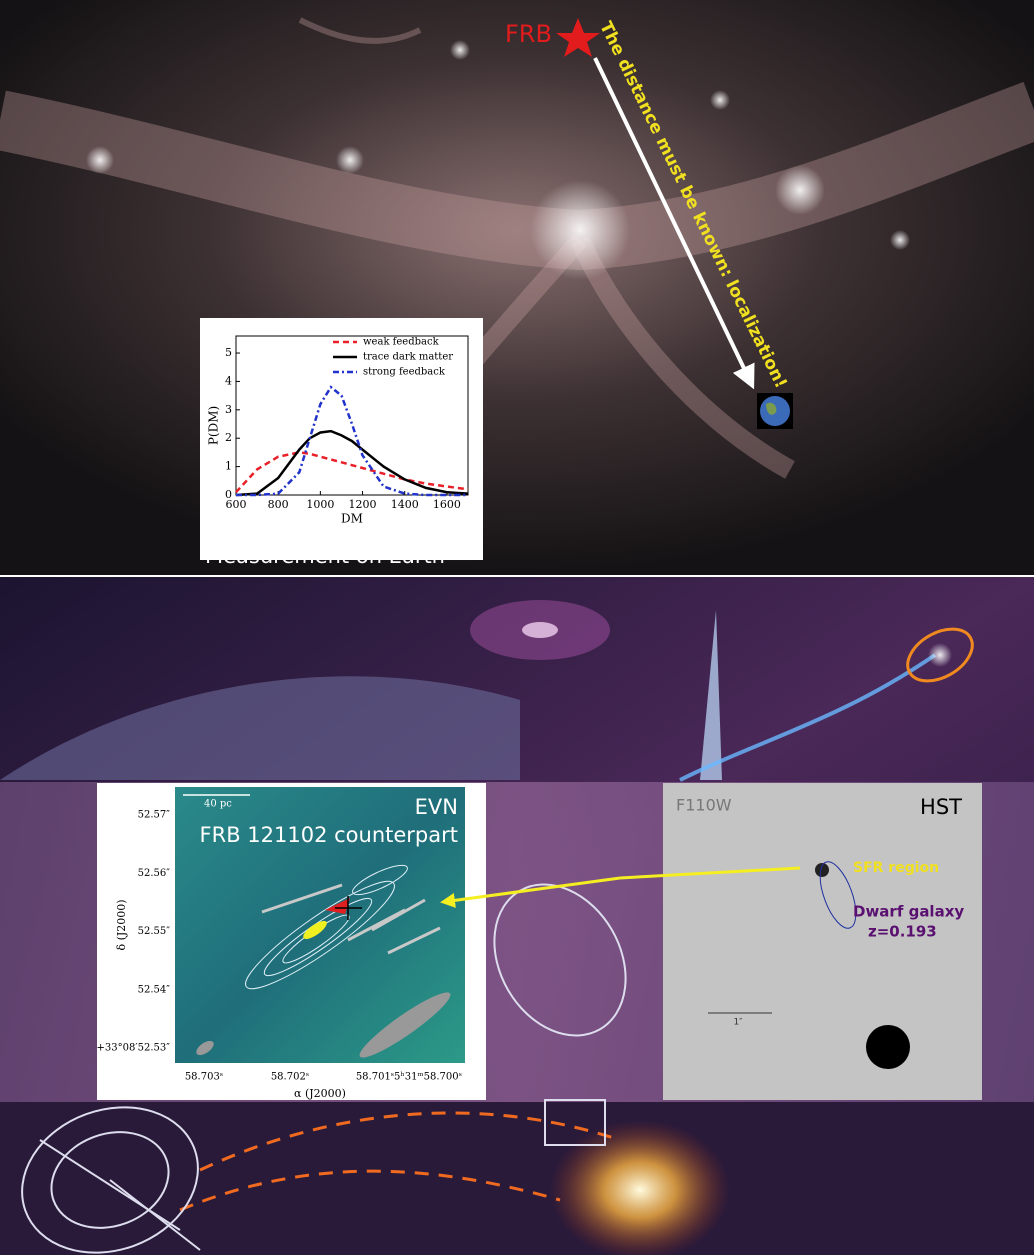 This screenshot has height=1255, width=1034. I want to click on x-tick-label: 58.701ˢ, so click(375, 1077).